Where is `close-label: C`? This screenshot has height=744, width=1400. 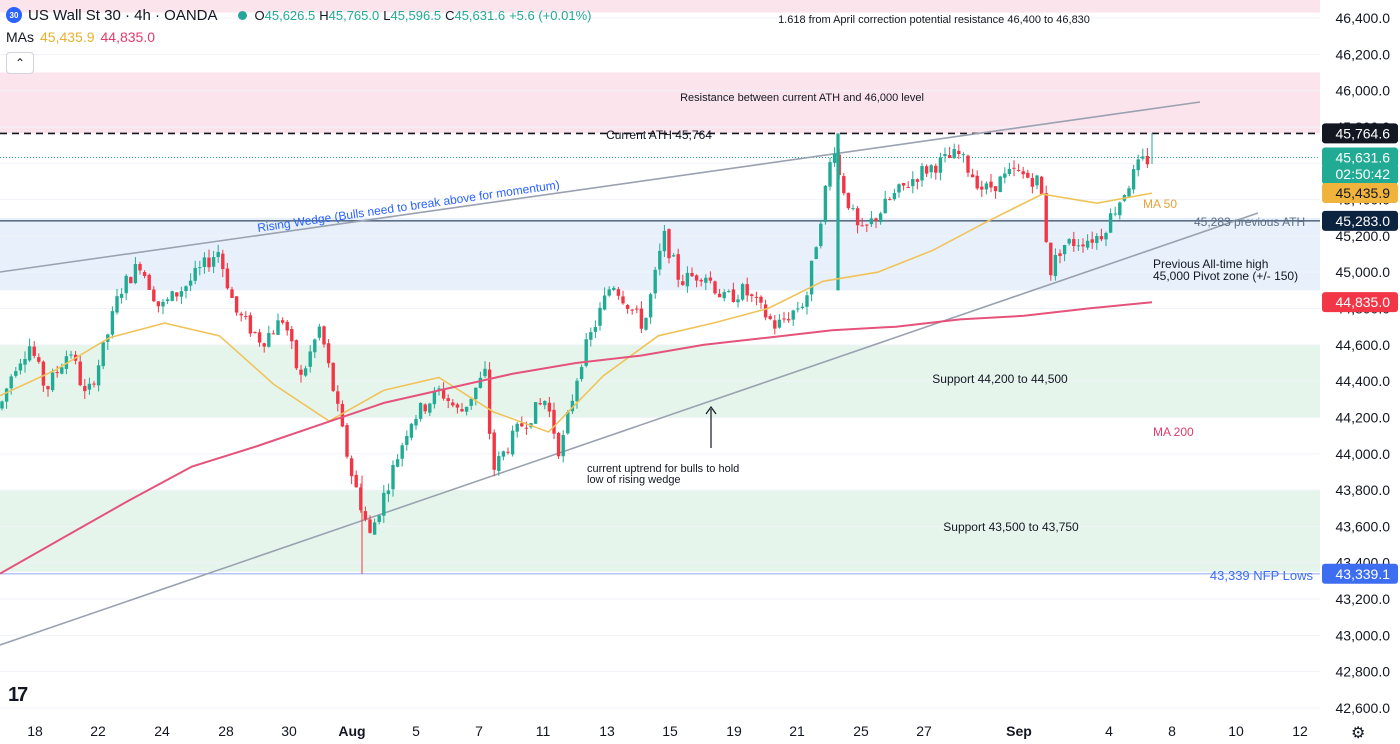 close-label: C is located at coordinates (450, 15).